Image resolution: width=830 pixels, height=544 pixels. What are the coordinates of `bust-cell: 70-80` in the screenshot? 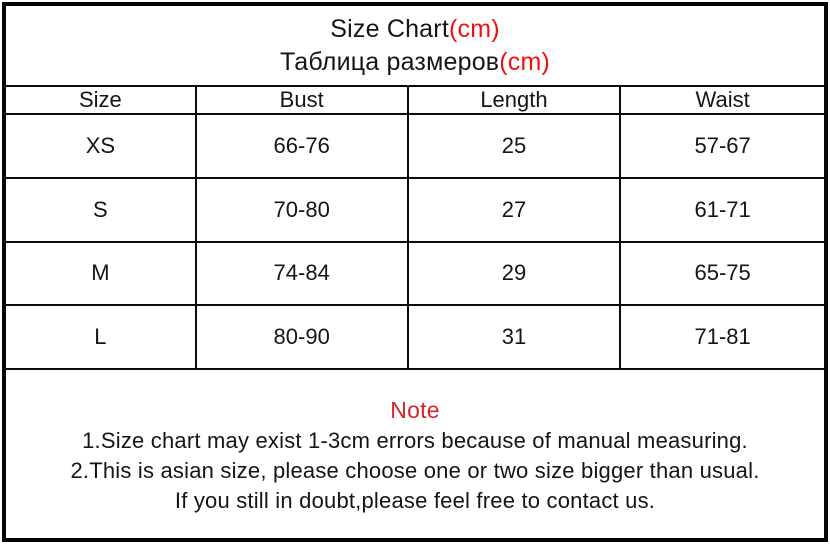 It's located at (301, 209).